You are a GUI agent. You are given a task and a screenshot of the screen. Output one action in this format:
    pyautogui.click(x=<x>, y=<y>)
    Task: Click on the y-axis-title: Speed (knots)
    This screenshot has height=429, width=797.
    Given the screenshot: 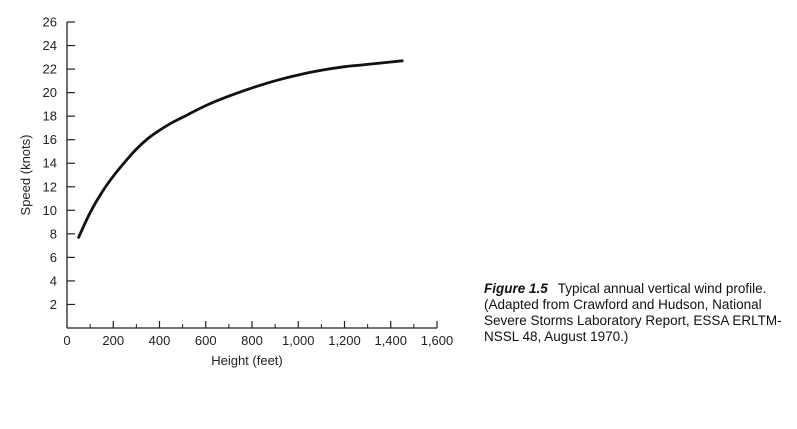 What is the action you would take?
    pyautogui.click(x=25, y=175)
    